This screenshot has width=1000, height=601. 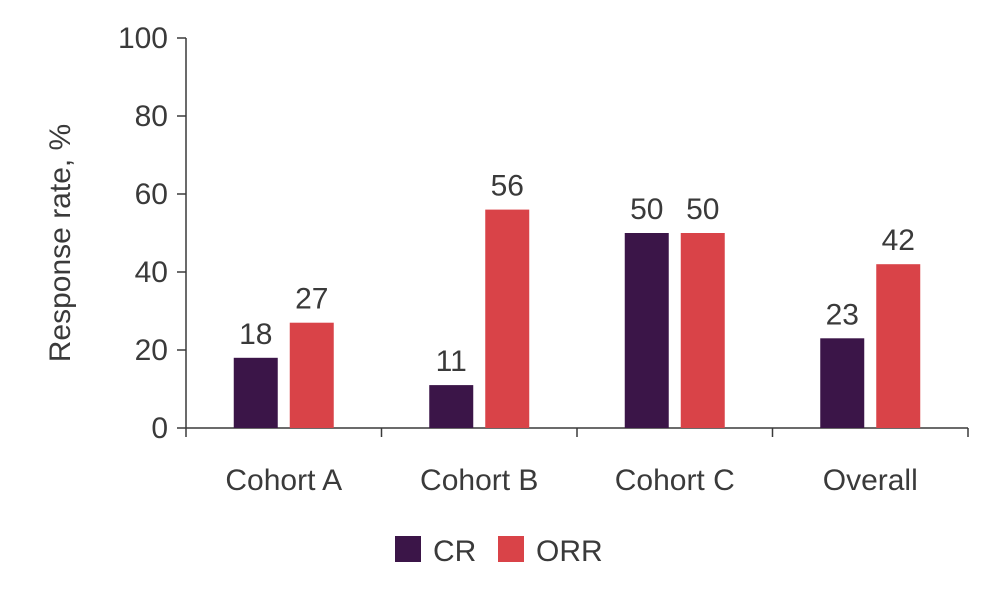 What do you see at coordinates (646, 330) in the screenshot?
I see `bar-cr-cohort-c` at bounding box center [646, 330].